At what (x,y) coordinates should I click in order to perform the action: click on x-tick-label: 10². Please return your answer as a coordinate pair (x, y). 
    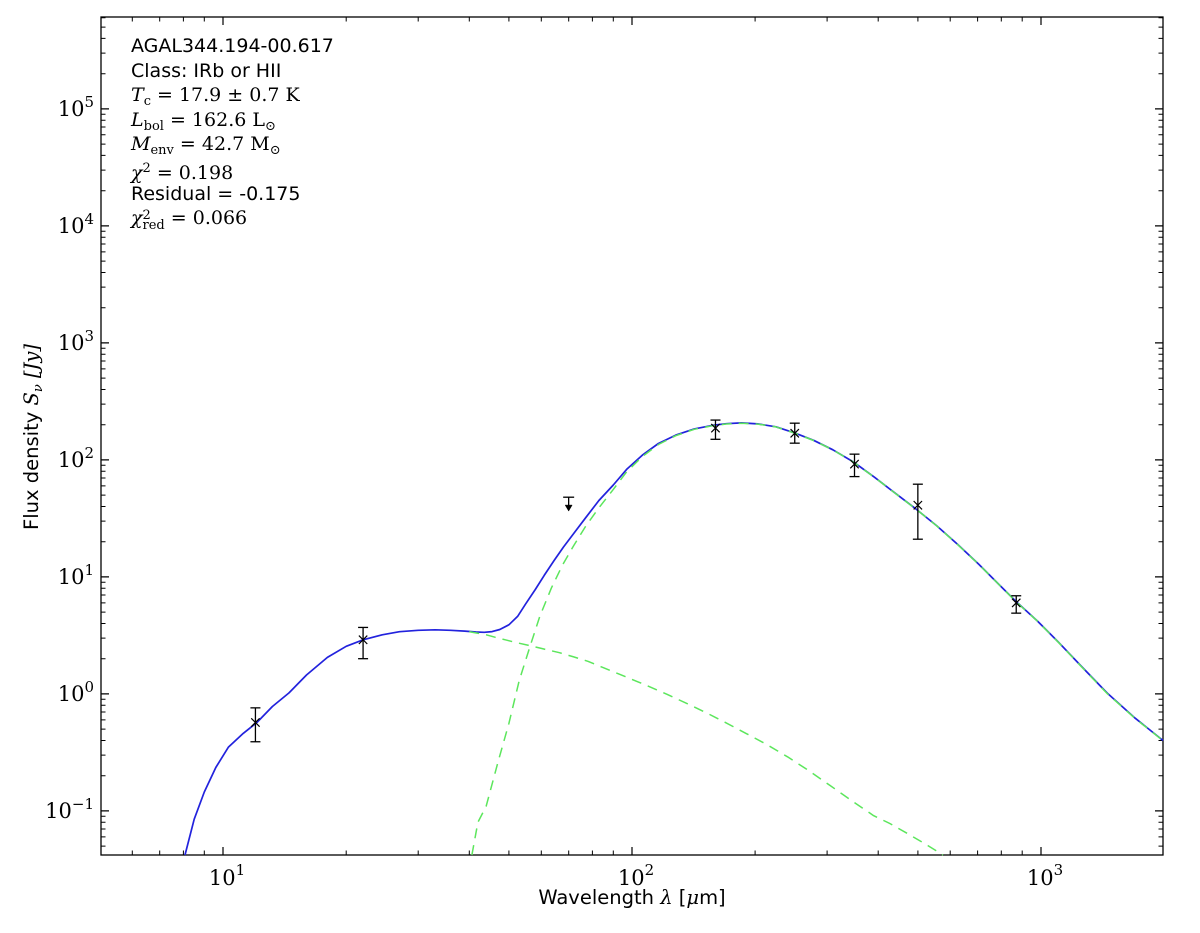
    Looking at the image, I should click on (636, 875).